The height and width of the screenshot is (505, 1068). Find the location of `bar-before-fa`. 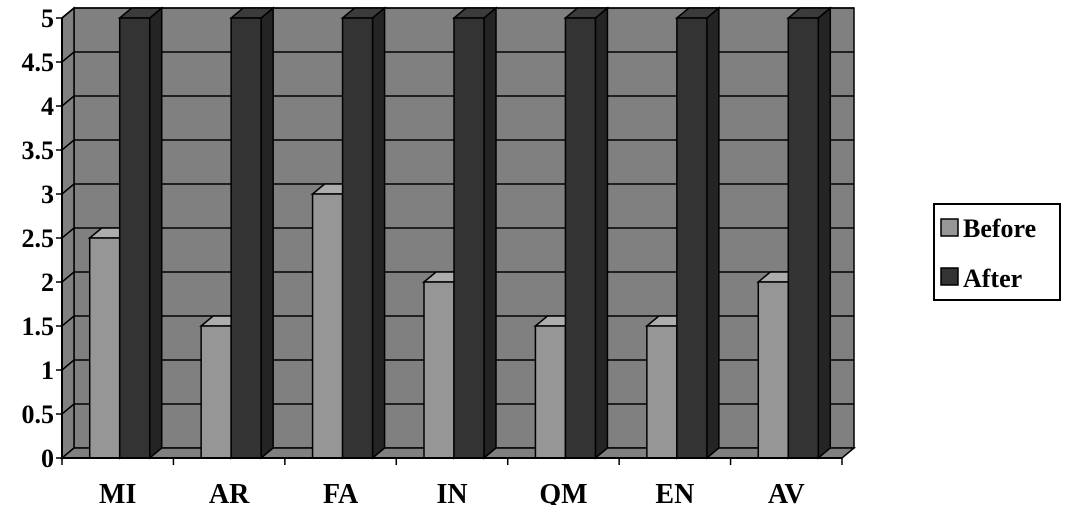

bar-before-fa is located at coordinates (327, 326).